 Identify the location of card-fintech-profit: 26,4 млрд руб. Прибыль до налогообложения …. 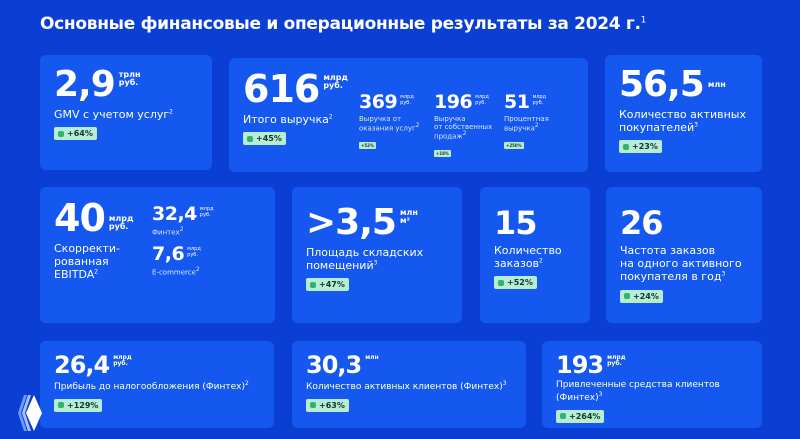
(157, 384).